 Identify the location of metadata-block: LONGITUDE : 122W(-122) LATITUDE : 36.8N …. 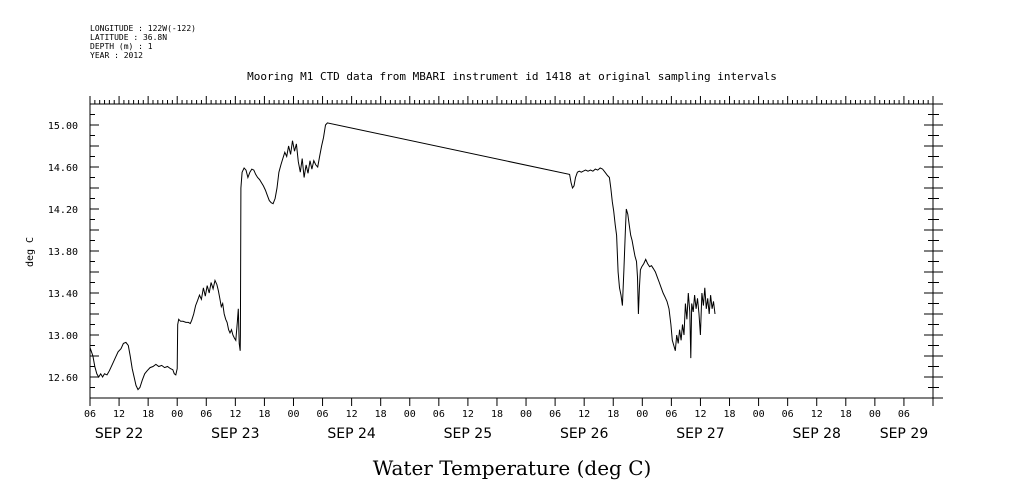
(143, 42).